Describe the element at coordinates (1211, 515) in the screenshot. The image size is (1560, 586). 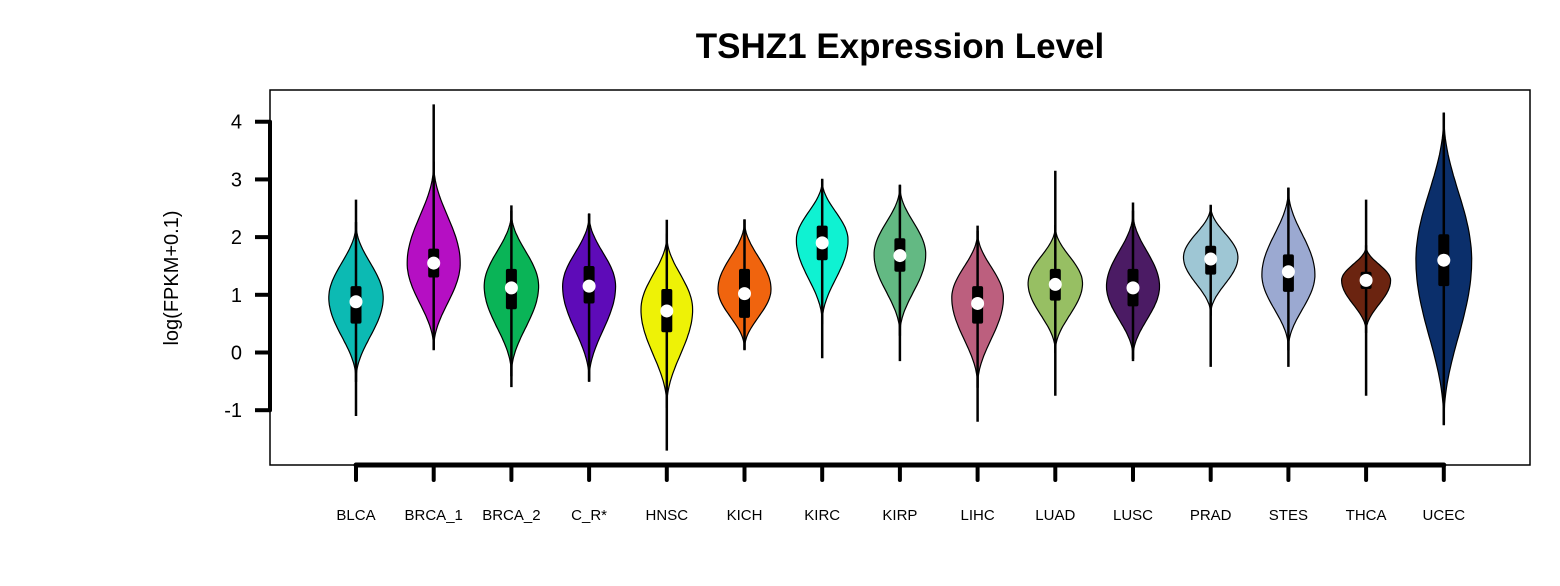
I see `x-tick-label: PRAD` at that location.